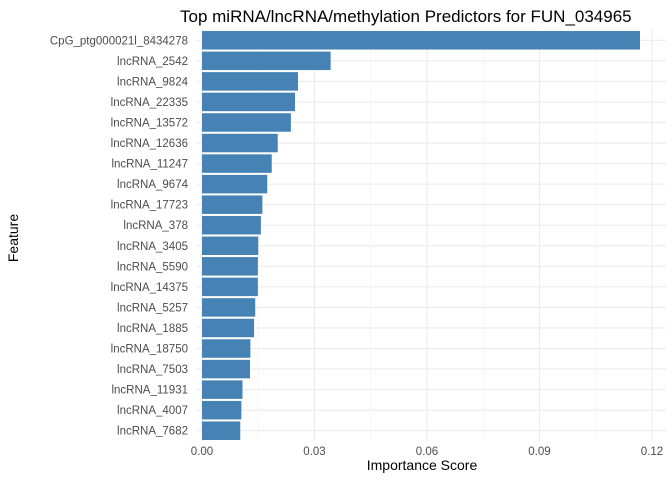 The height and width of the screenshot is (480, 672). I want to click on y-tick-label: CpG_ptg000021l_8434278, so click(119, 41).